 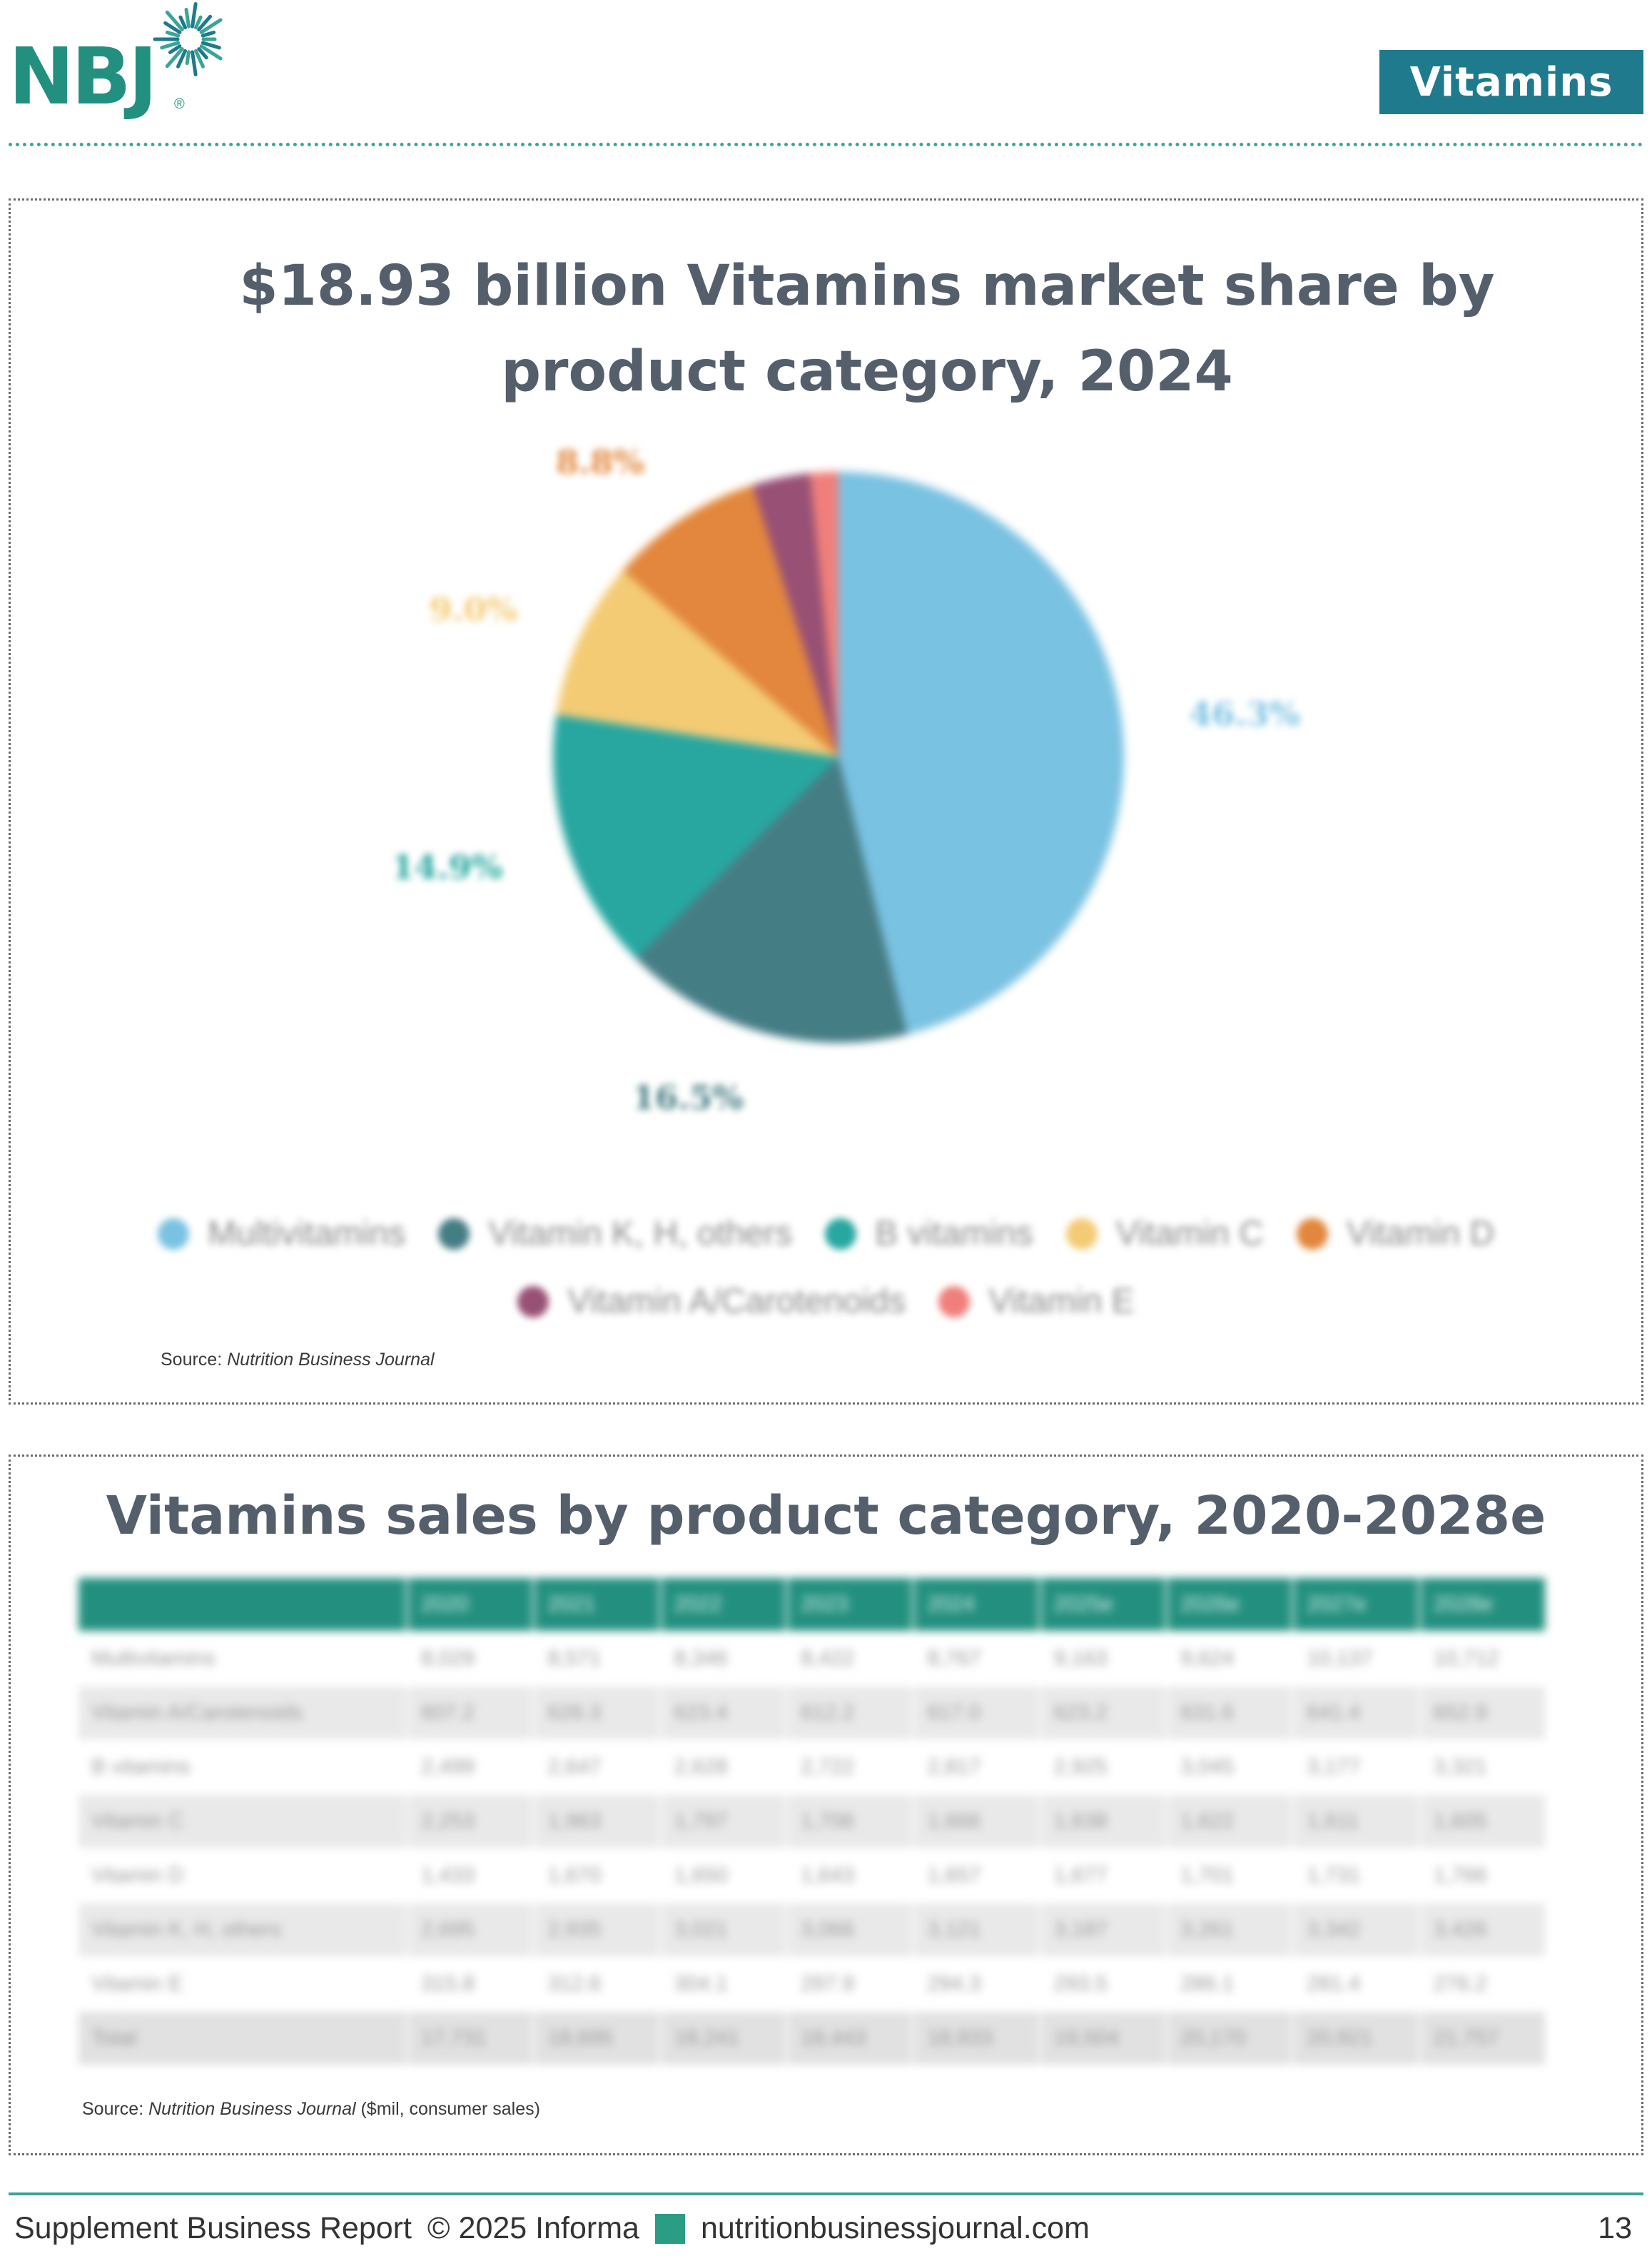 I want to click on table-cell: 3,426, so click(x=1483, y=1930).